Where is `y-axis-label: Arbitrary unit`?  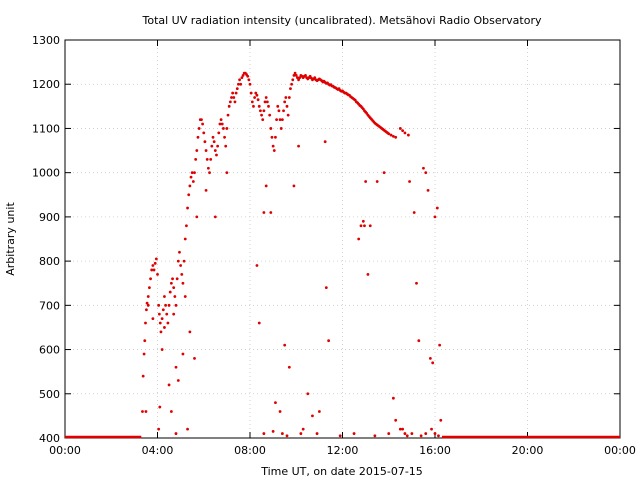
y-axis-label: Arbitrary unit is located at coordinates (10, 239).